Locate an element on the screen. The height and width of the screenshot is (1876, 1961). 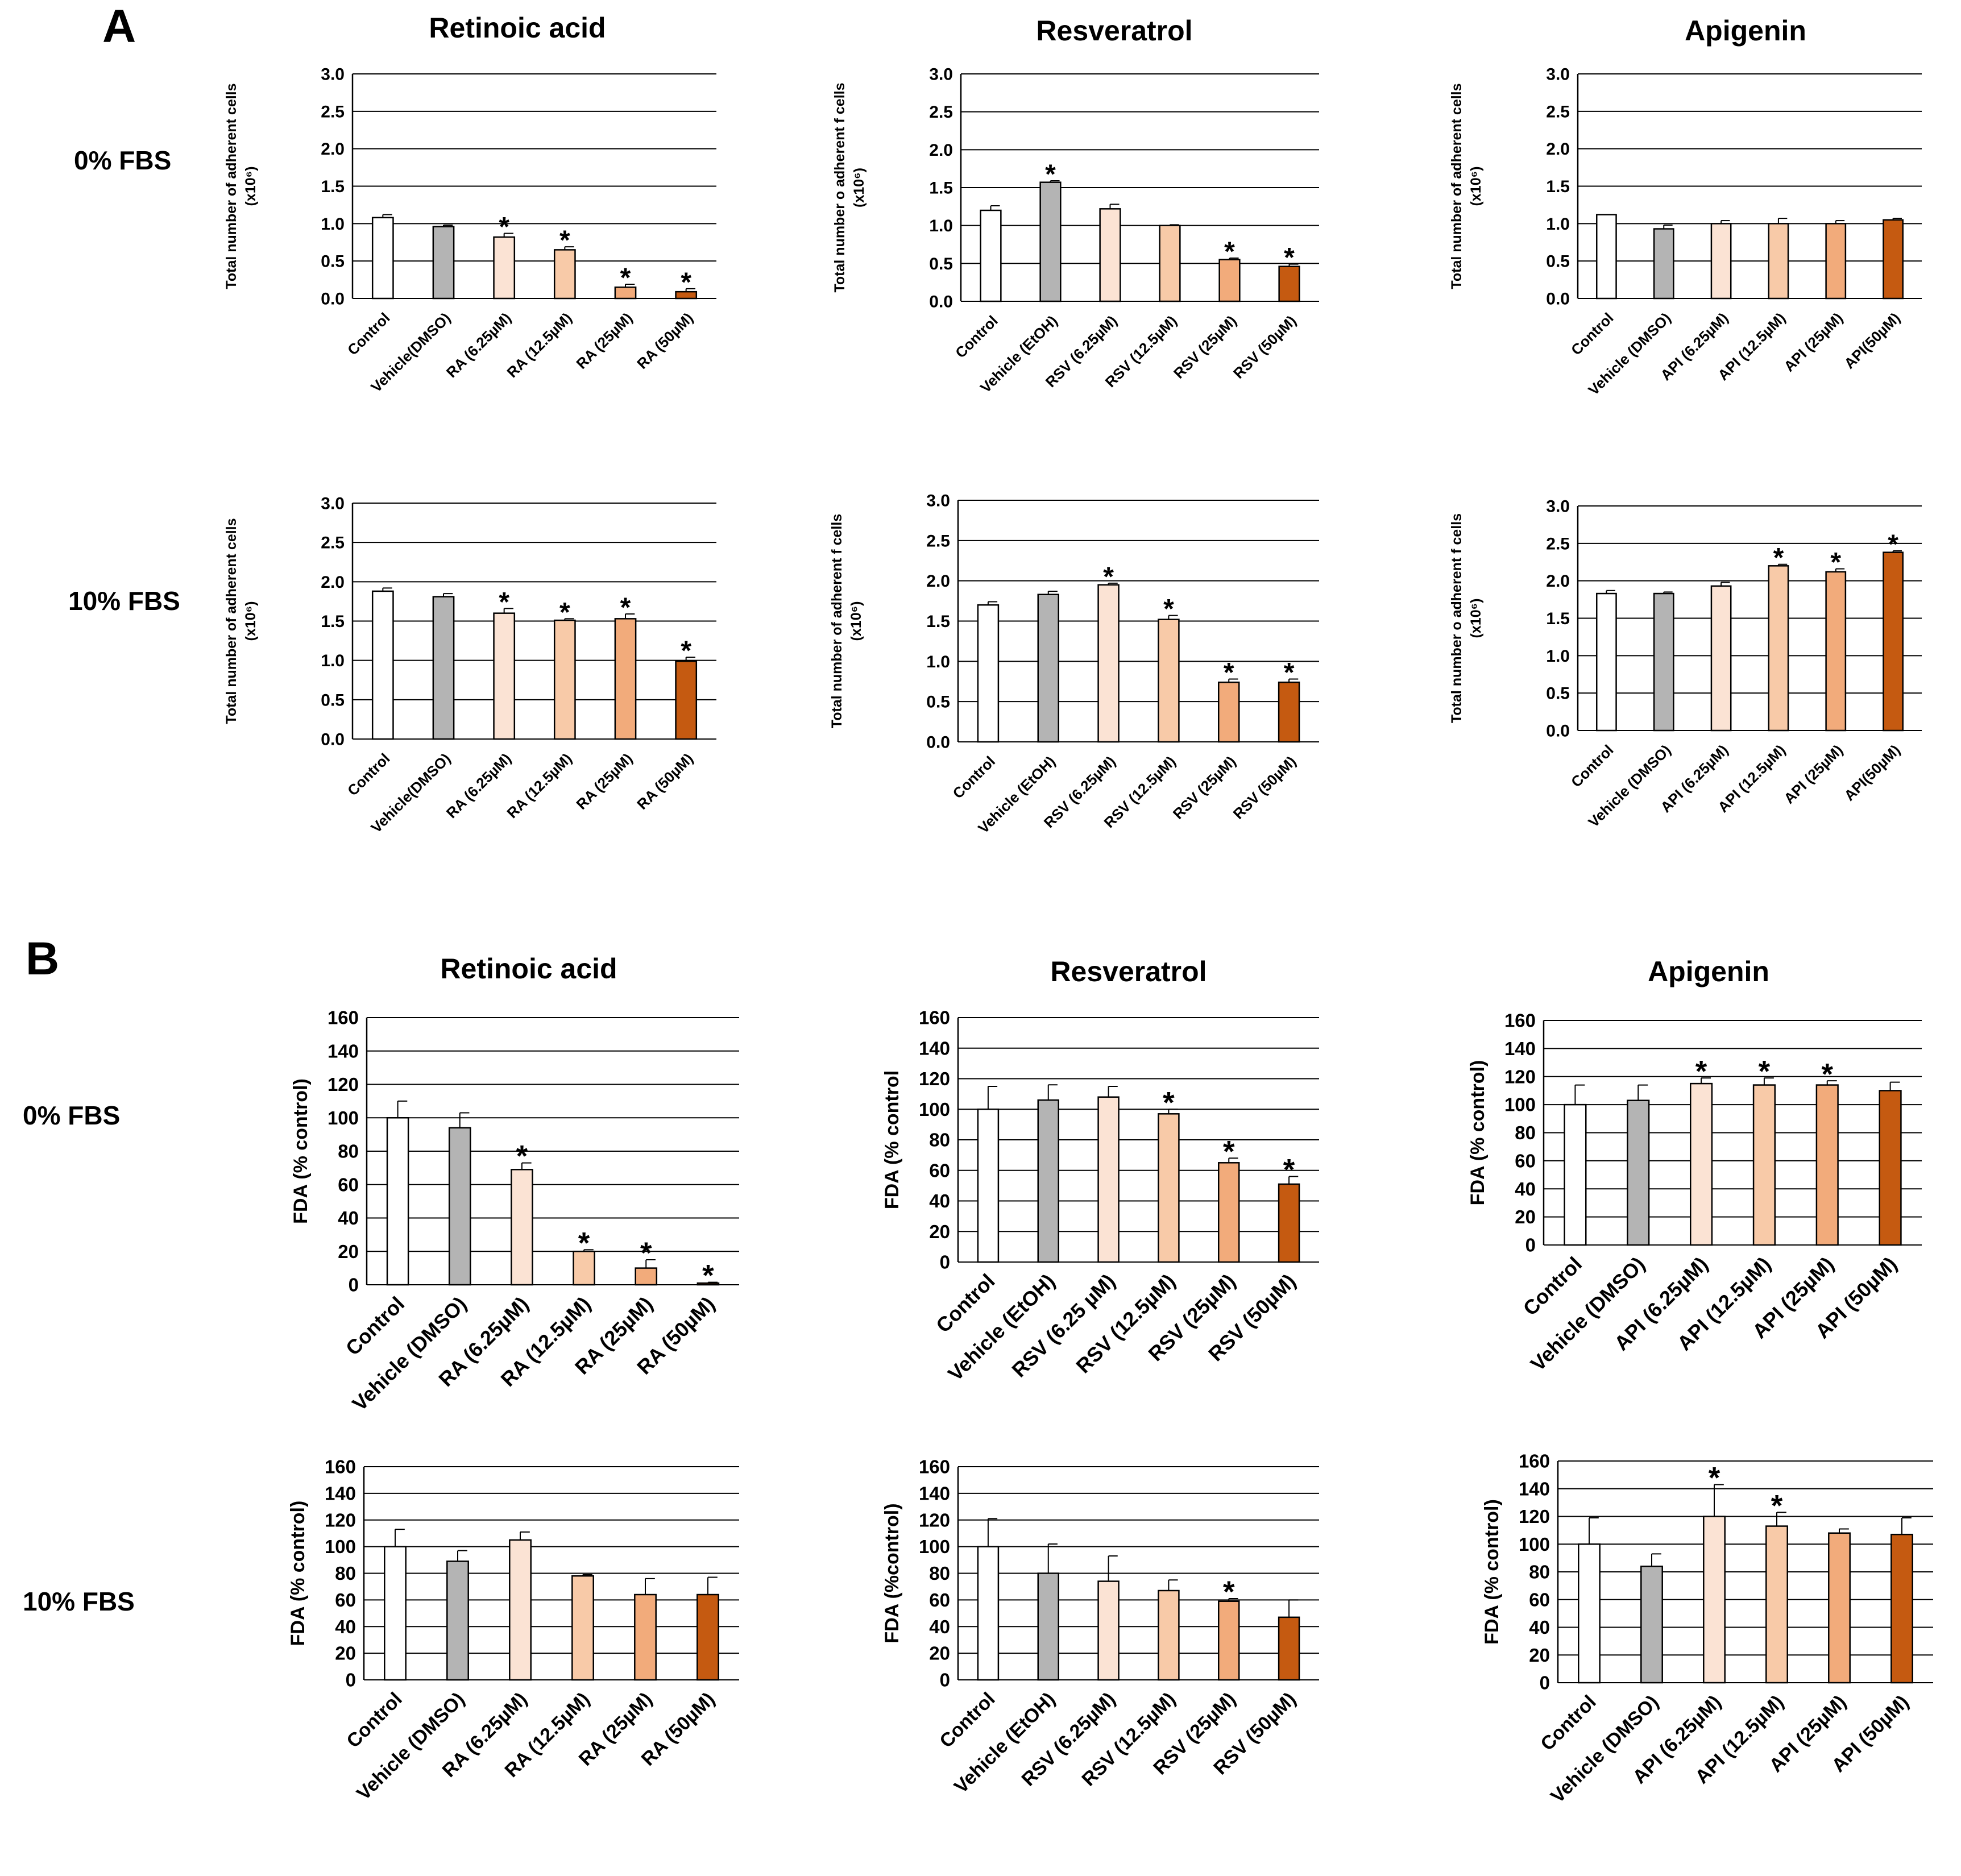
y-tick-label: 20 is located at coordinates (1539, 1656).